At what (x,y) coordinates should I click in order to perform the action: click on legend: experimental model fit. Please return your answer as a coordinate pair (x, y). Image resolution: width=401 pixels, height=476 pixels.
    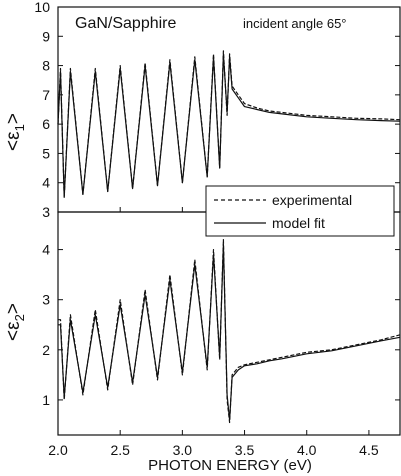
    Looking at the image, I should click on (300, 211).